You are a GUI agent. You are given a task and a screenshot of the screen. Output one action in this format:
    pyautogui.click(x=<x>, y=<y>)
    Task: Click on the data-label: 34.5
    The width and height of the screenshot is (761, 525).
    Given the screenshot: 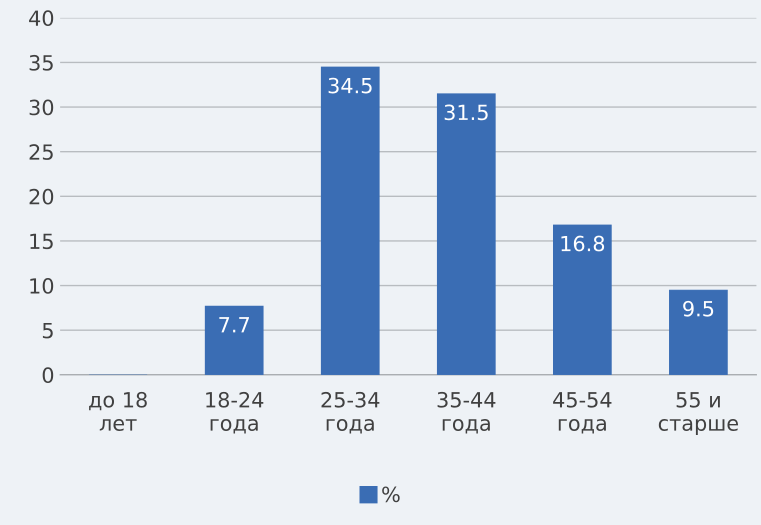 What is the action you would take?
    pyautogui.click(x=350, y=86)
    